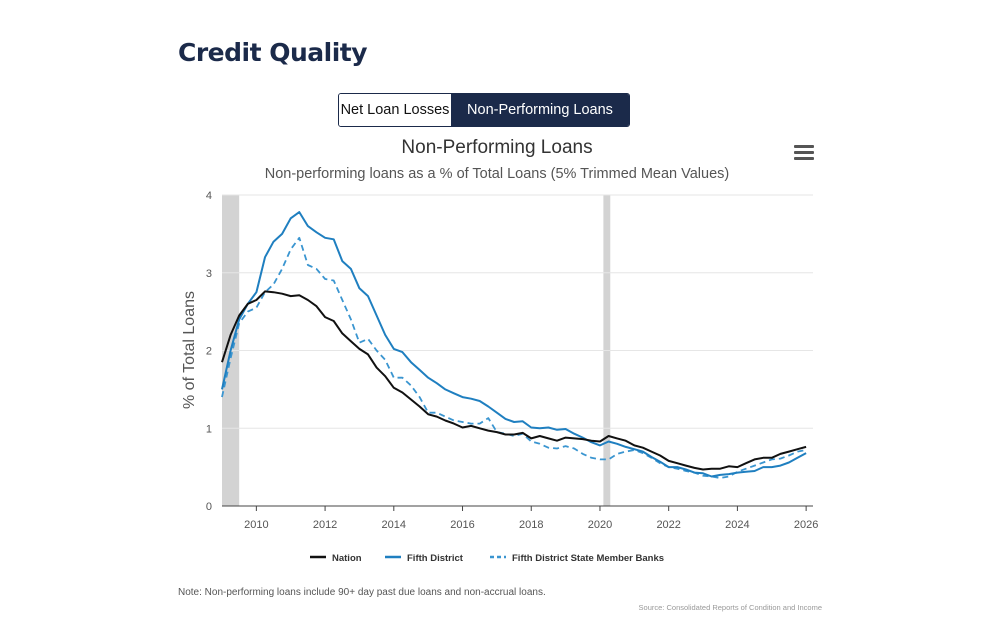 The image size is (1000, 640). What do you see at coordinates (347, 558) in the screenshot?
I see `legend-item-label: Nation` at bounding box center [347, 558].